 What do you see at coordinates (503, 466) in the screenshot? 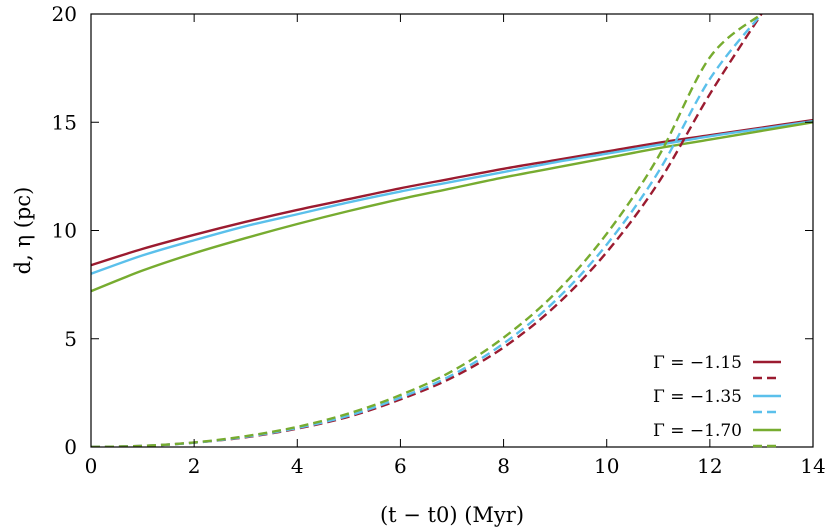
I see `x-tick-label: 8` at bounding box center [503, 466].